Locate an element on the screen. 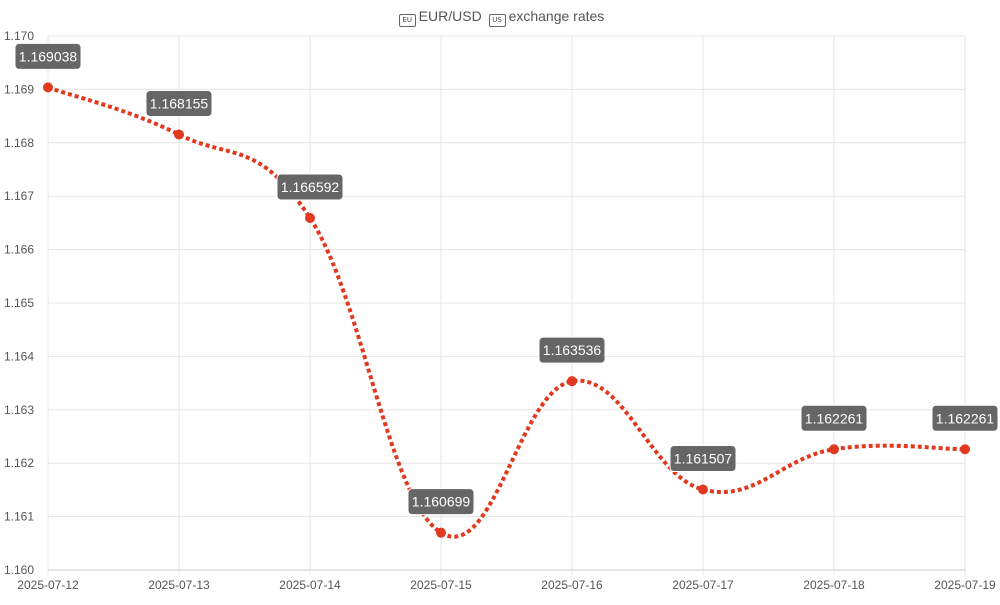  data-label: 1.166592 is located at coordinates (310, 187).